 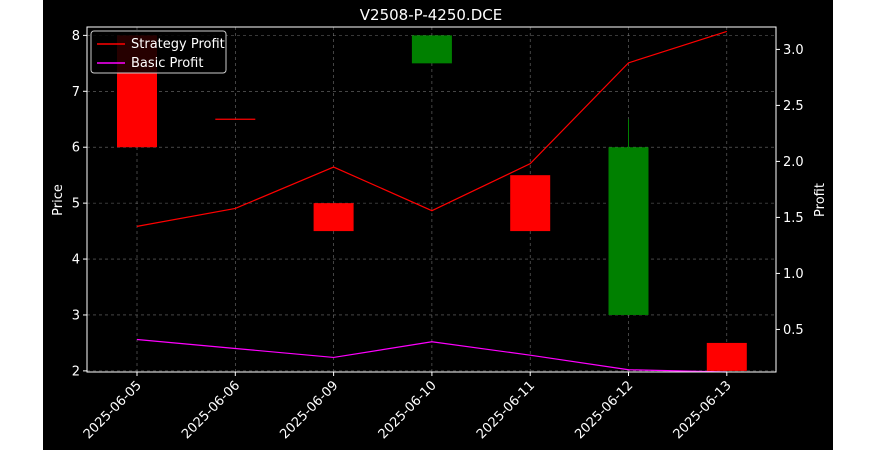 I want to click on y-left-tick-label: 3, so click(x=76, y=315).